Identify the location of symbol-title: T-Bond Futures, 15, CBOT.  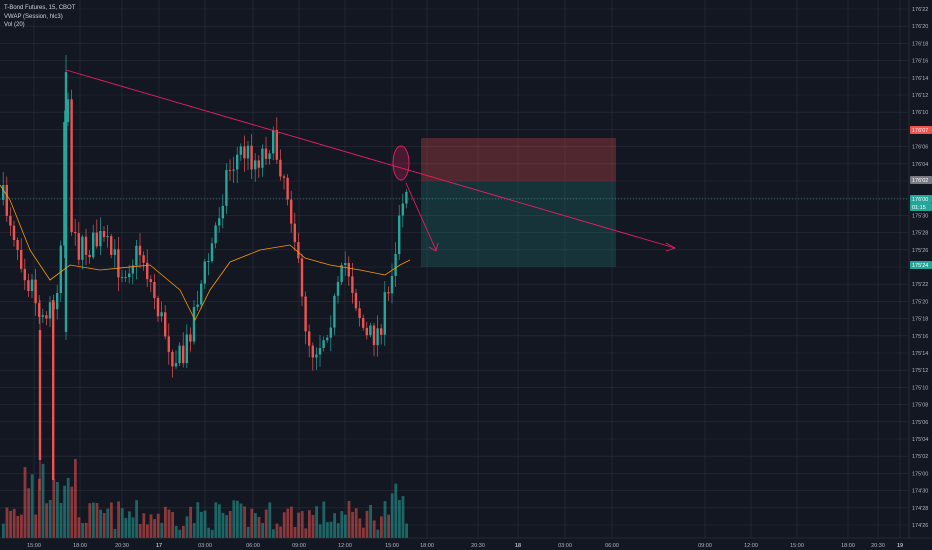
(40, 8).